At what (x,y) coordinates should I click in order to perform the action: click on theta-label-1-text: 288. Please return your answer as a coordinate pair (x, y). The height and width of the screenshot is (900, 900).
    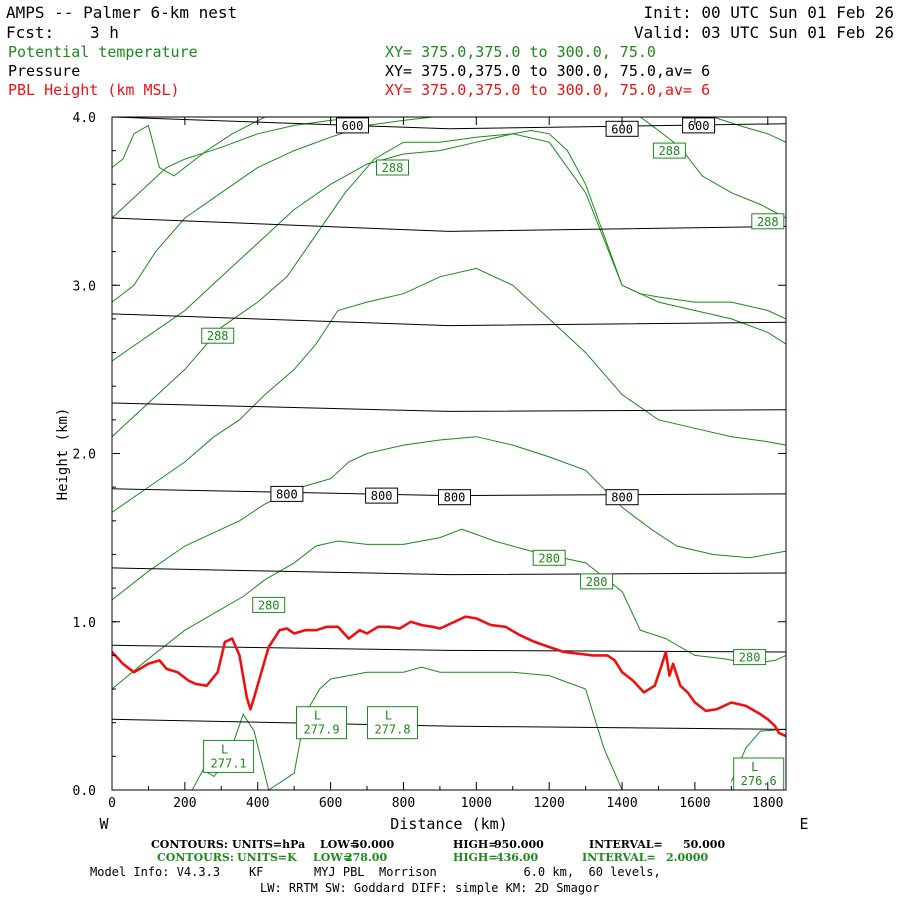
    Looking at the image, I should click on (670, 151).